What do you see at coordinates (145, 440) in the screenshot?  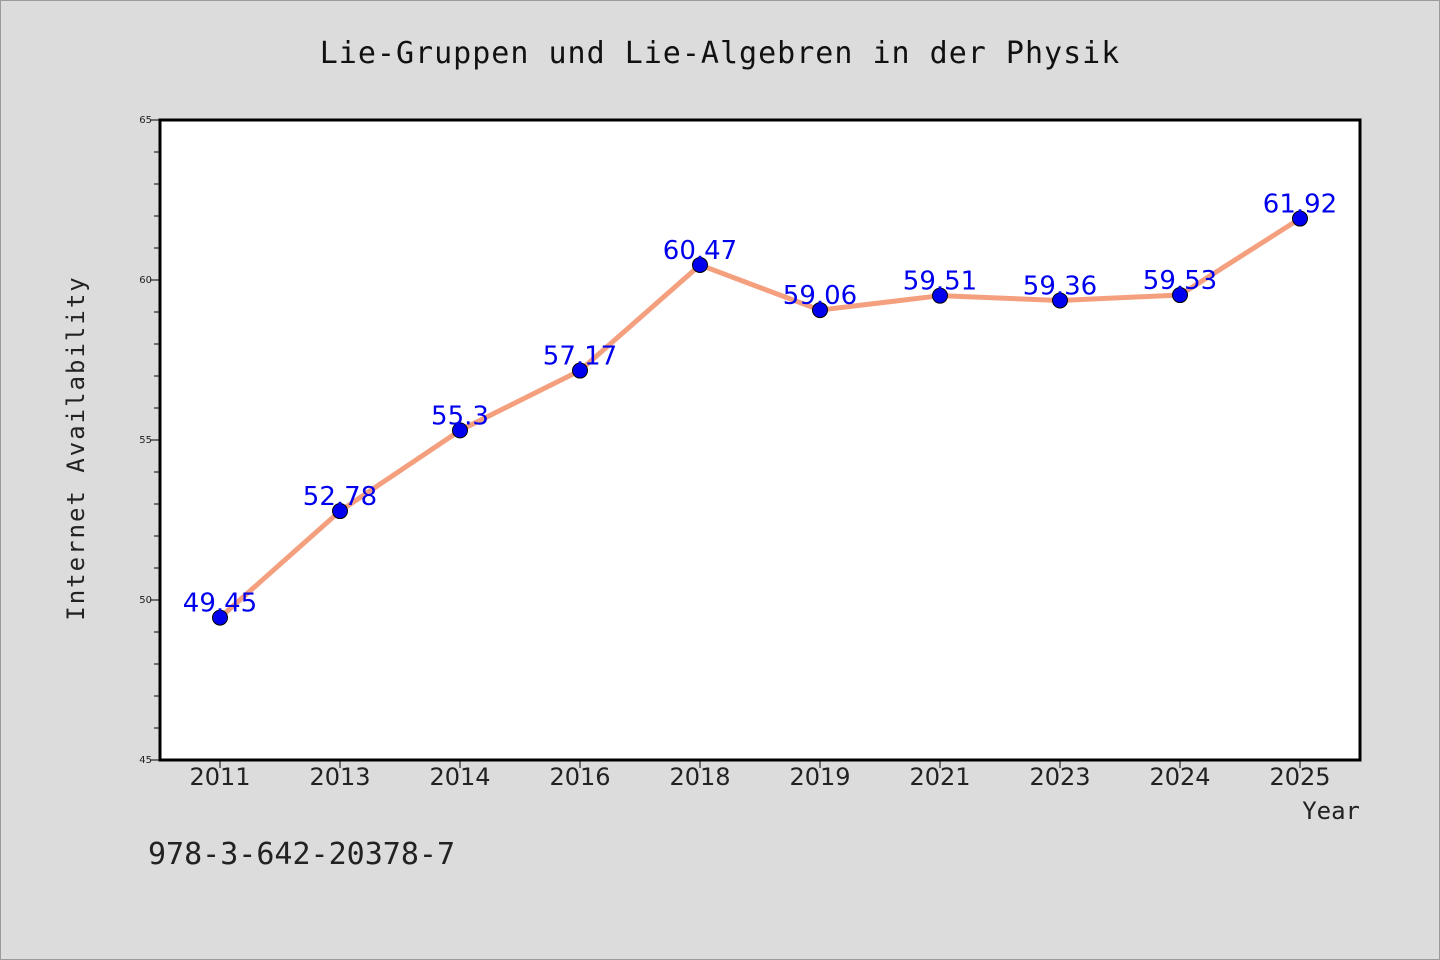 I see `y-tick-label: 55` at bounding box center [145, 440].